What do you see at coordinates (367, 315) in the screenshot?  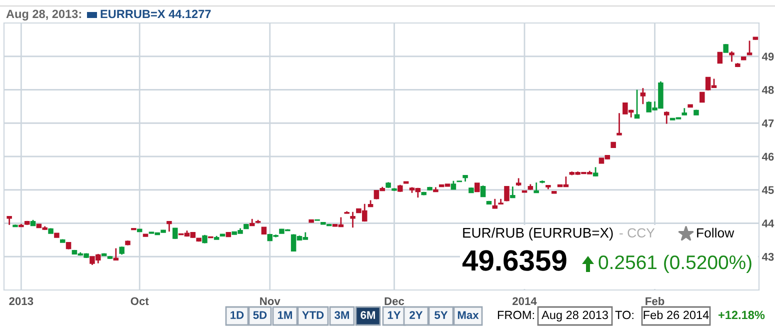 I see `text: 6M` at bounding box center [367, 315].